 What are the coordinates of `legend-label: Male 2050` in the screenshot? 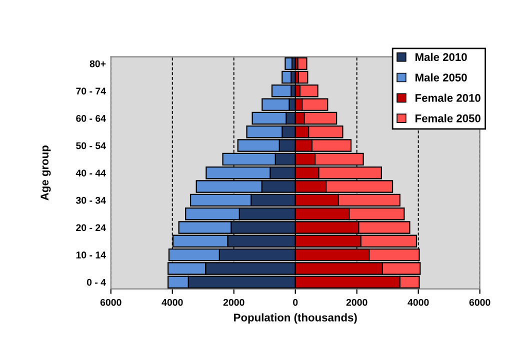 It's located at (441, 77).